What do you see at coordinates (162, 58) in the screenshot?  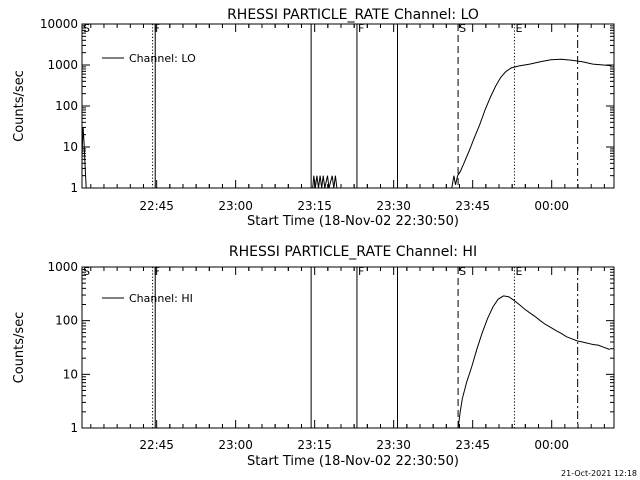 I see `legend-label: Channel: LO` at bounding box center [162, 58].